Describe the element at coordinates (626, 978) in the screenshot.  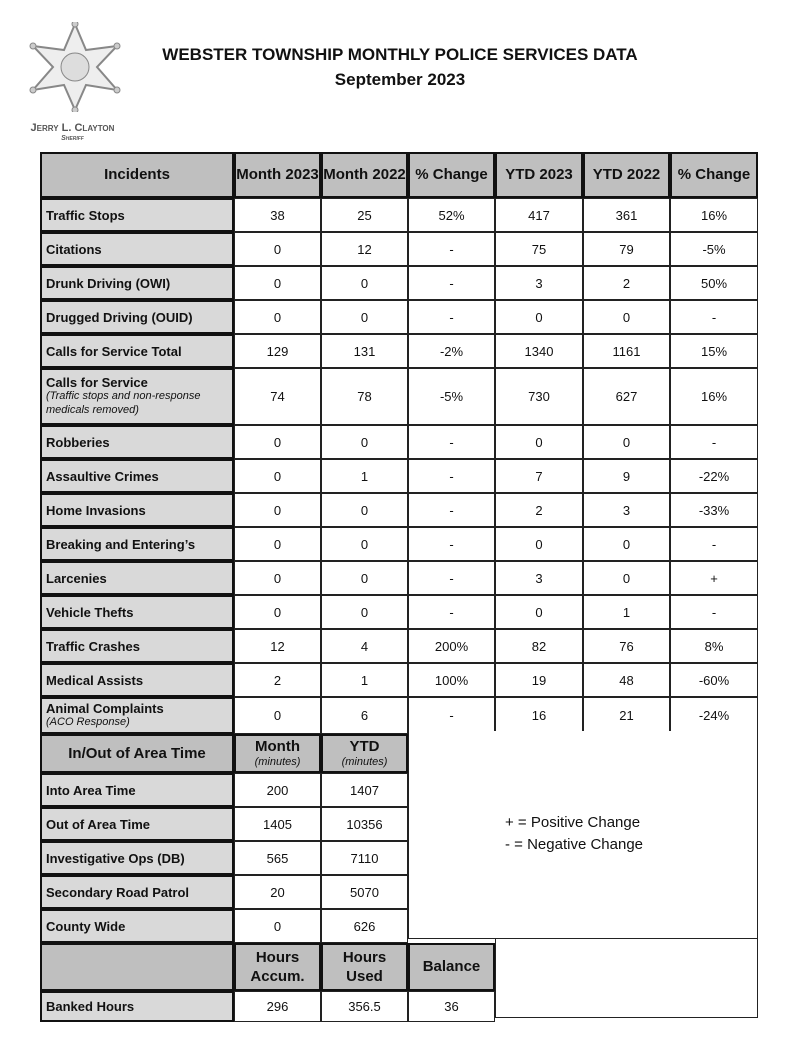
I see `blank-box` at that location.